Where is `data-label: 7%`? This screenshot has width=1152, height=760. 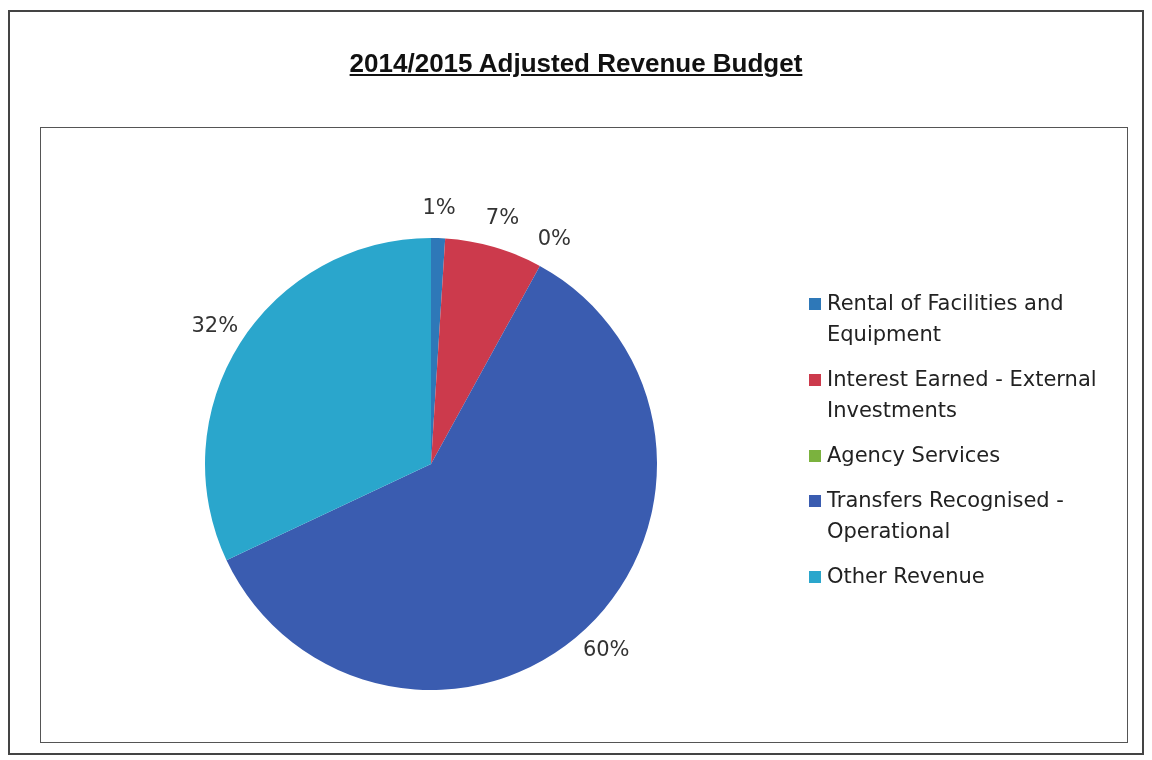 data-label: 7% is located at coordinates (502, 216).